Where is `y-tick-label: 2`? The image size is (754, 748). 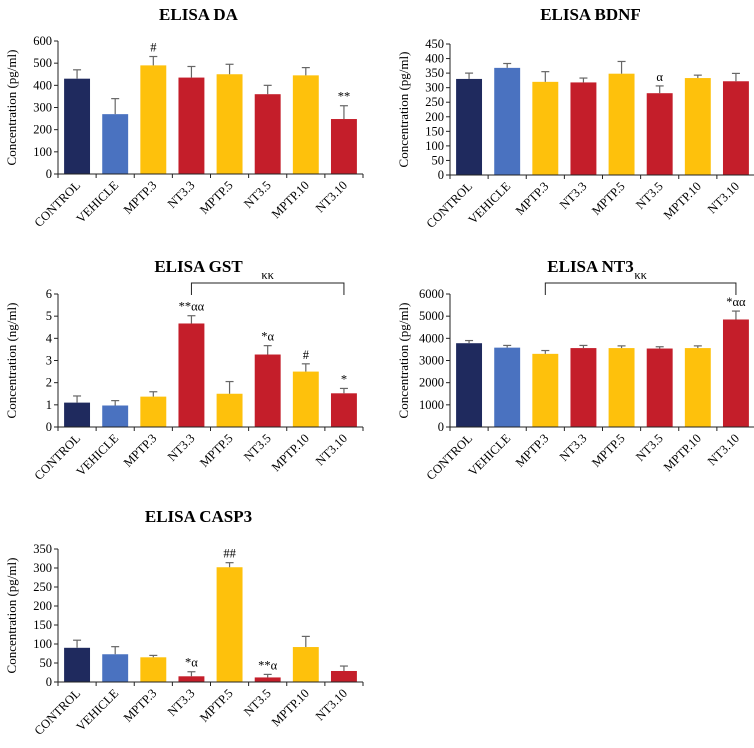 y-tick-label: 2 is located at coordinates (49, 383).